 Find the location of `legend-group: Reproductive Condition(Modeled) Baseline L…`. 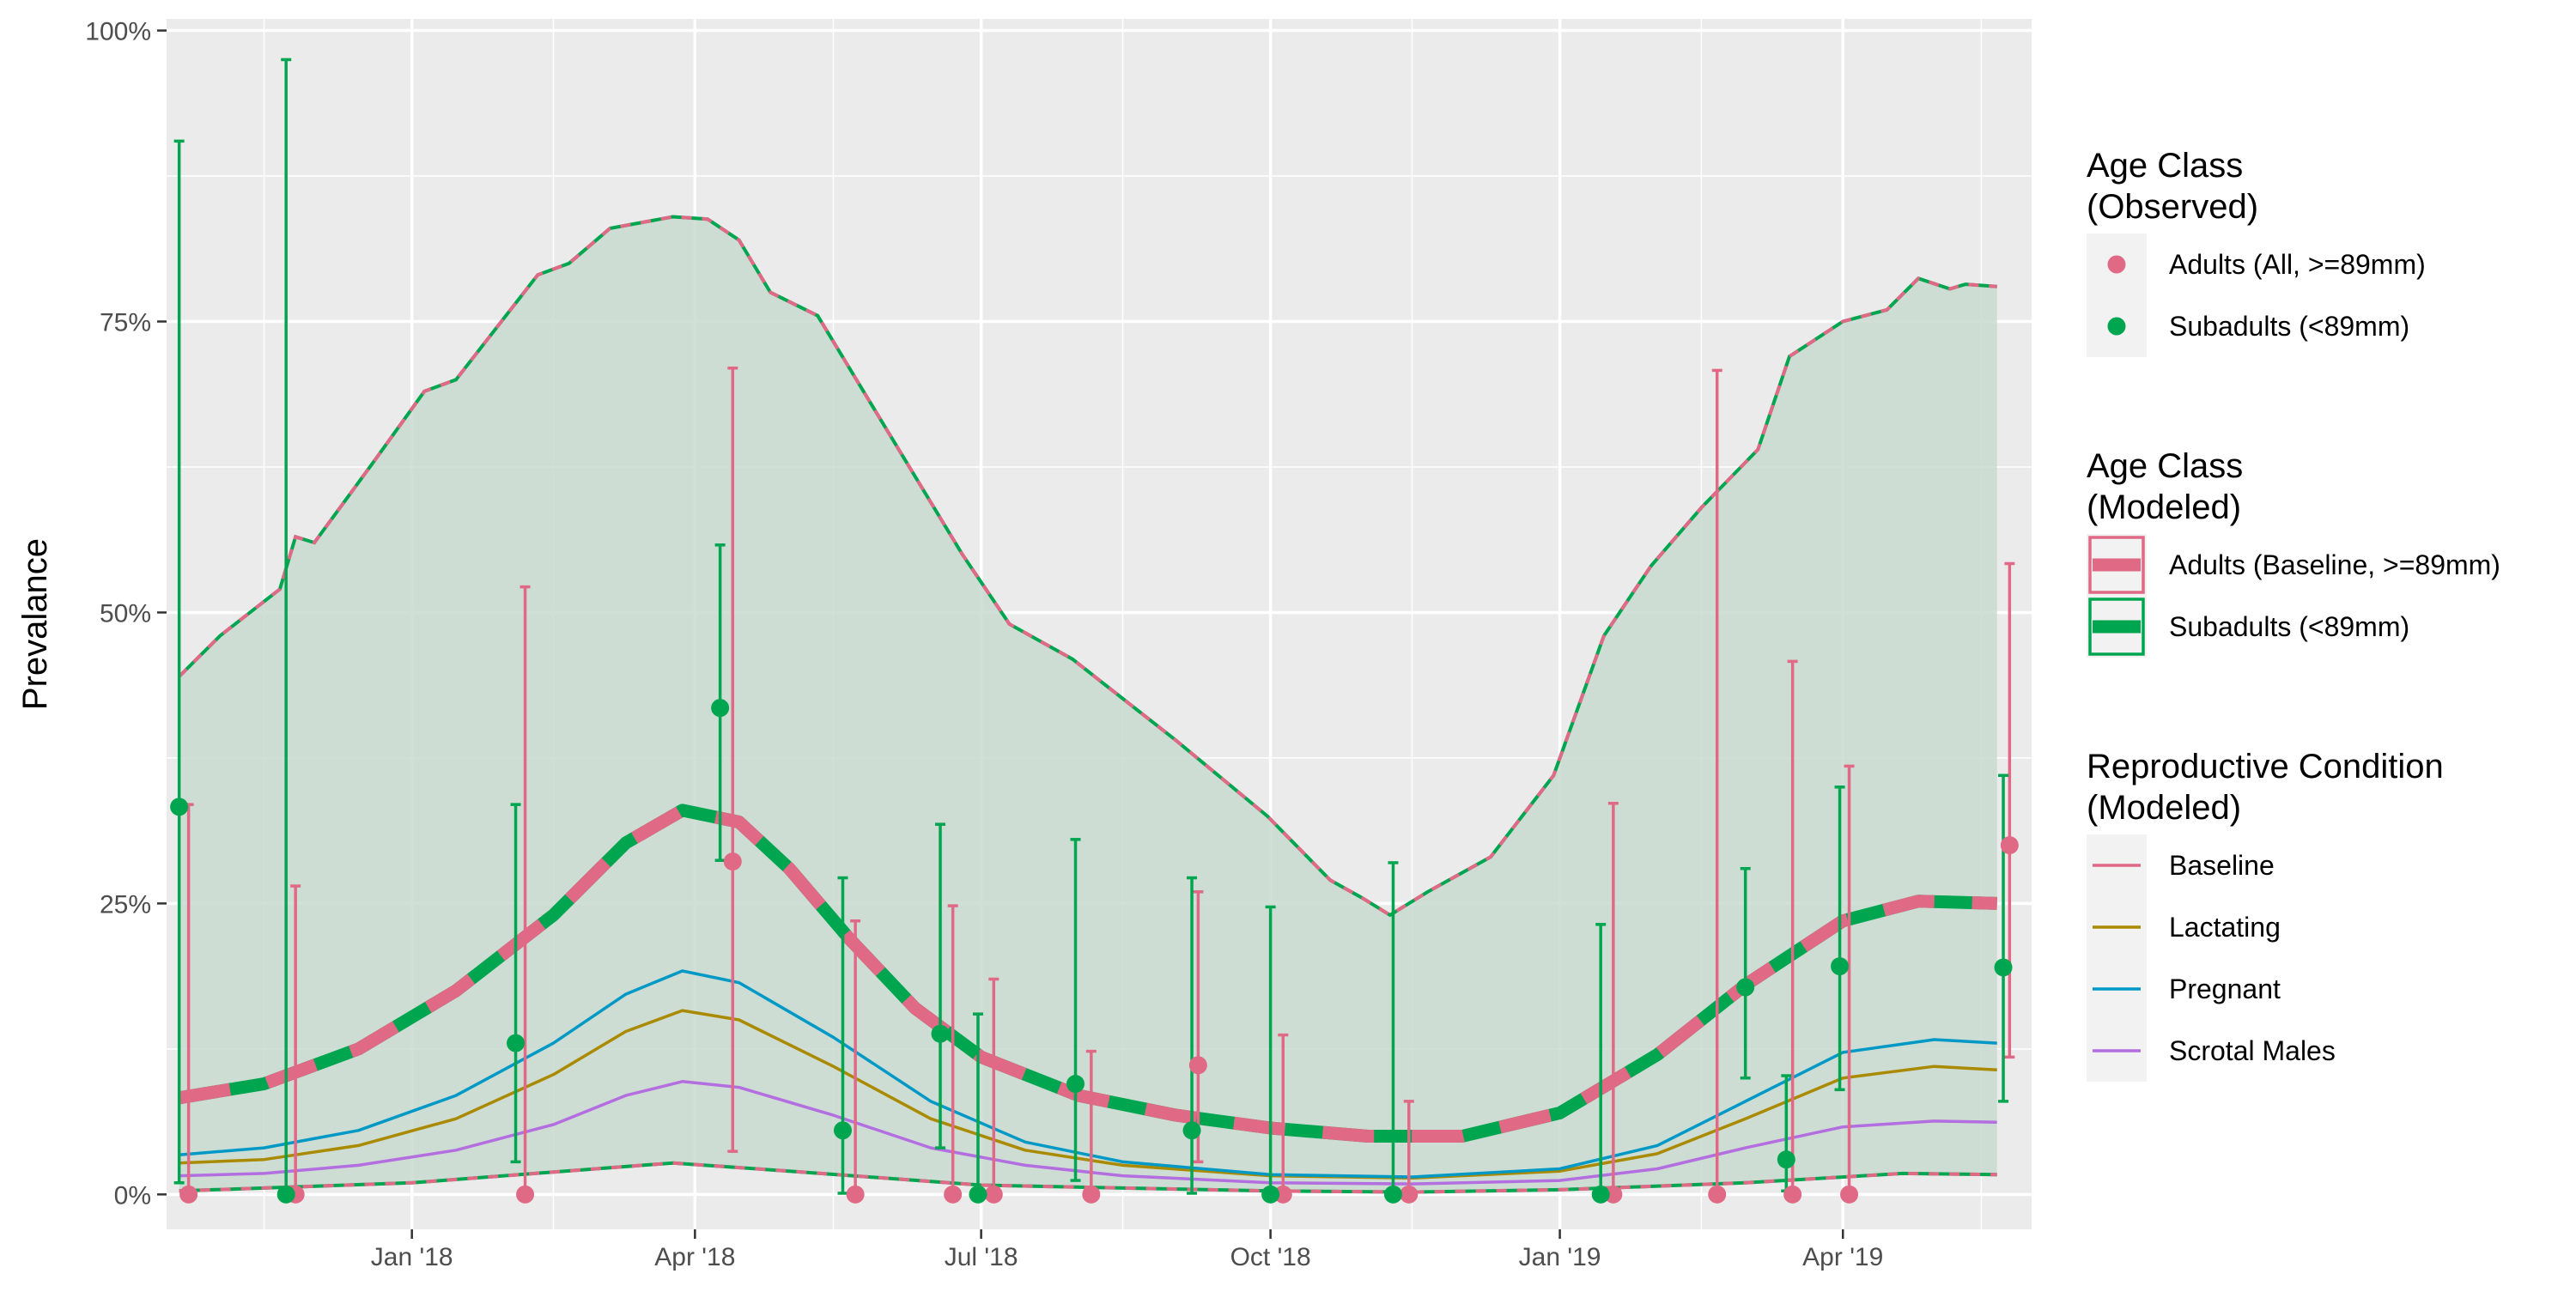

legend-group: Reproductive Condition(Modeled) Baseline L… is located at coordinates (2265, 915).